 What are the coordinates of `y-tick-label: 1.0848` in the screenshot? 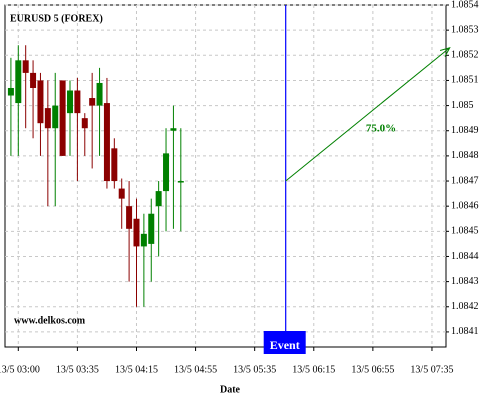 It's located at (465, 155).